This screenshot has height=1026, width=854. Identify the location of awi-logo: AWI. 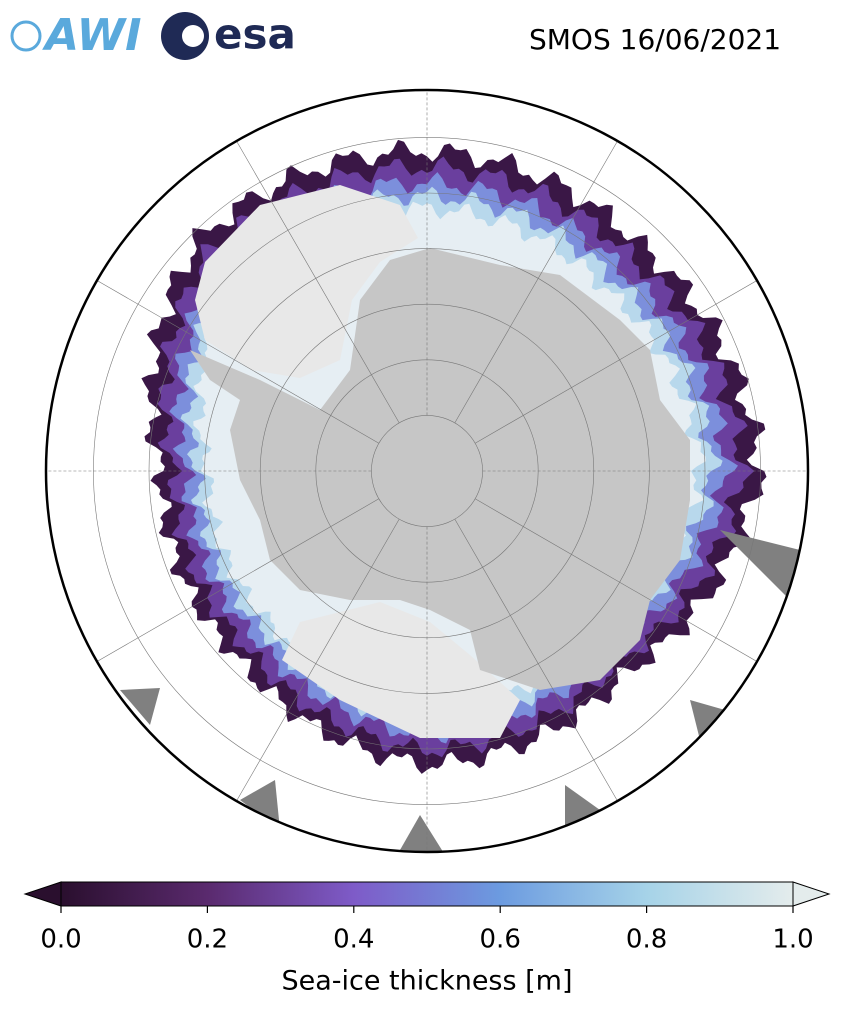
(92, 35).